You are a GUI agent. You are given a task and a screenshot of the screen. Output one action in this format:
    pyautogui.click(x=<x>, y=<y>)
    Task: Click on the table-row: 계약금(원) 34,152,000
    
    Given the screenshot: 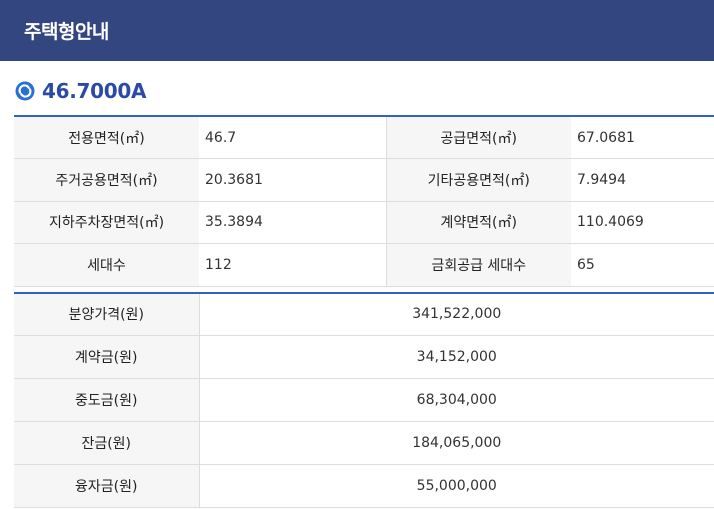 What is the action you would take?
    pyautogui.click(x=364, y=357)
    